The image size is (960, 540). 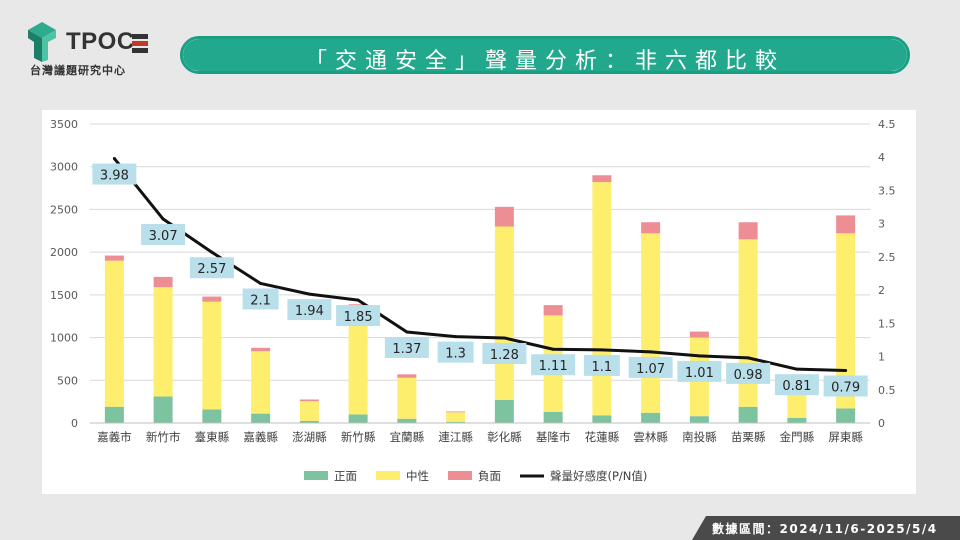 I want to click on data-label: 1.28, so click(x=504, y=355).